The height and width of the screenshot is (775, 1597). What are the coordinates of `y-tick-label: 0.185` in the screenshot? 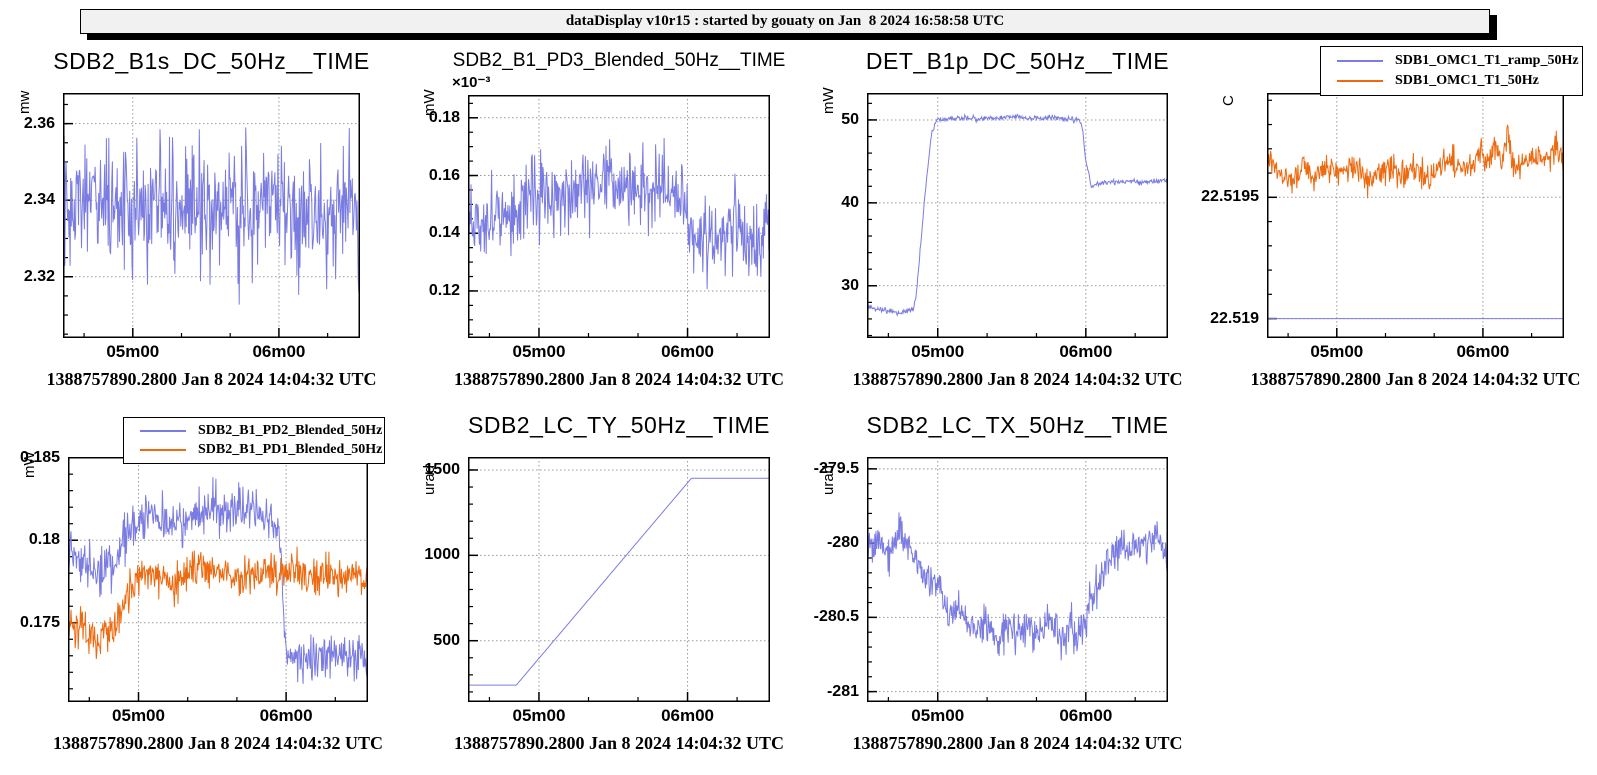 It's located at (39, 457).